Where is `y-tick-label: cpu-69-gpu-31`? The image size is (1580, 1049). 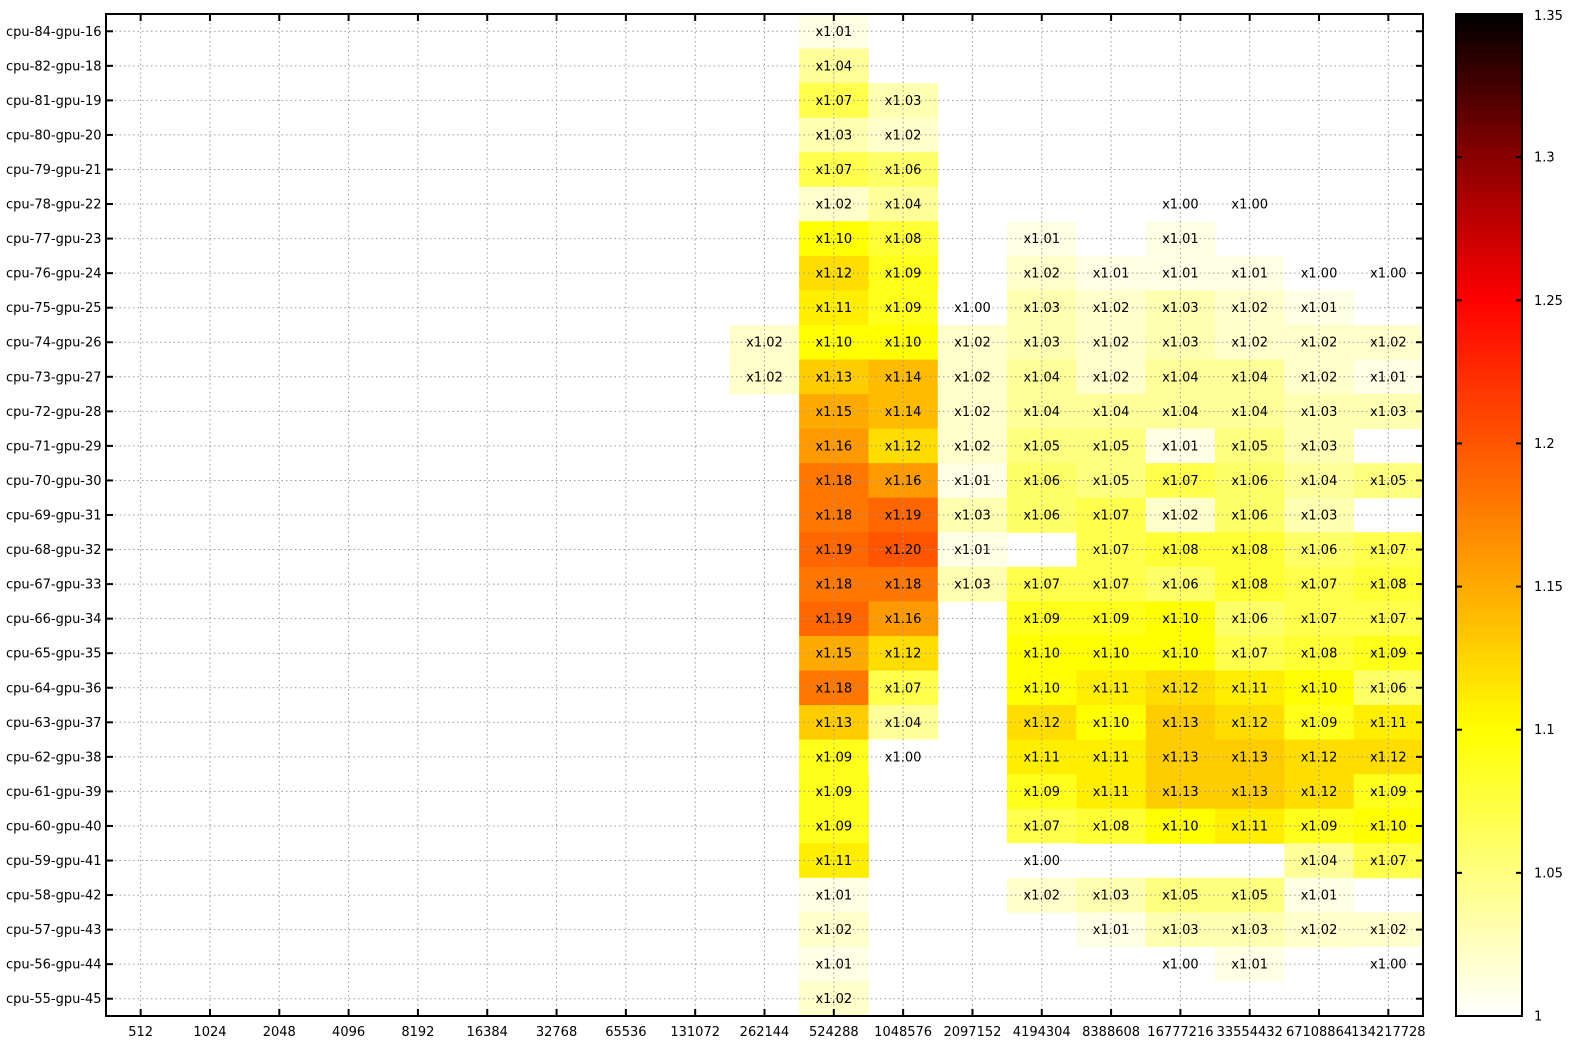
y-tick-label: cpu-69-gpu-31 is located at coordinates (54, 516).